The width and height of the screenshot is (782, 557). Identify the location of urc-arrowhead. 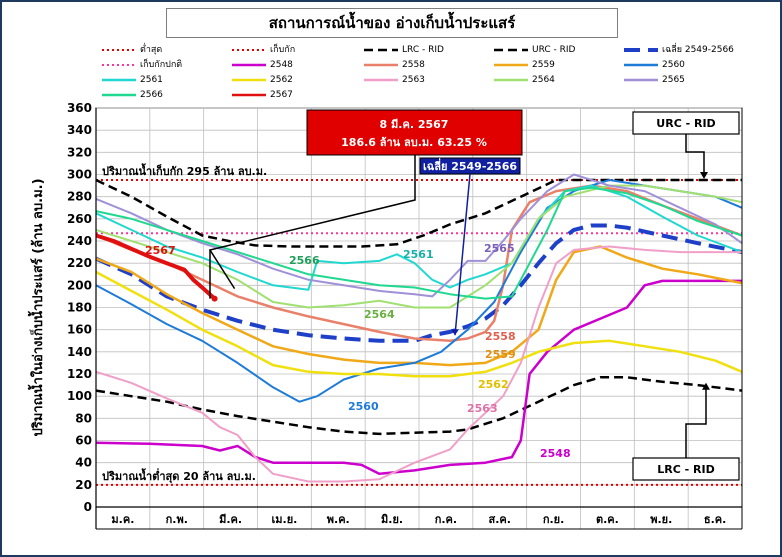
(704, 176).